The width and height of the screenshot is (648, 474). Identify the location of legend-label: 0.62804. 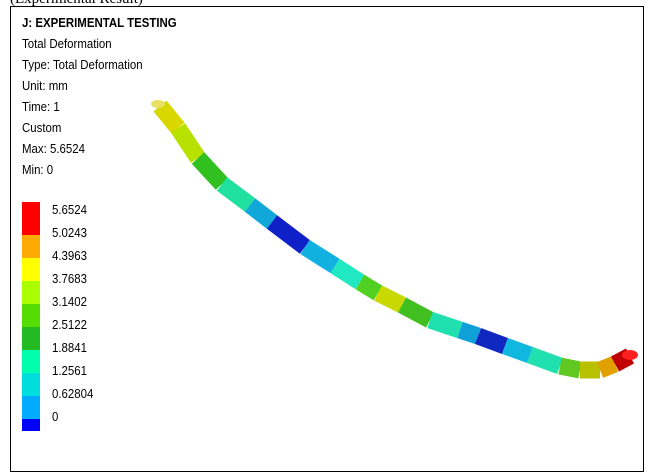
(73, 393).